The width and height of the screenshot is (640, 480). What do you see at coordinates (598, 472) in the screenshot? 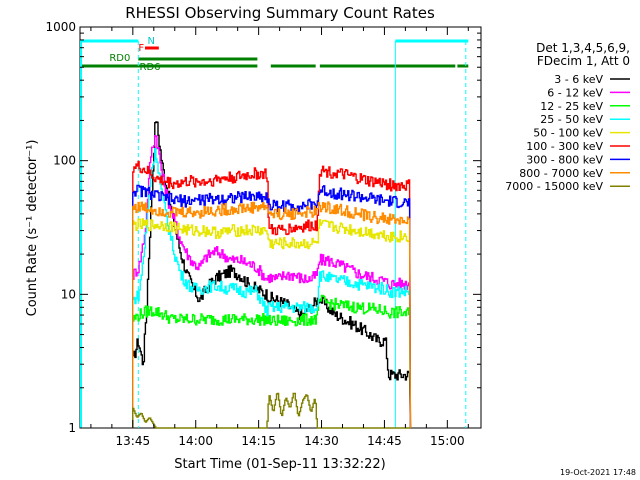
I see `timestamp: 19-Oct-2021 17:48` at bounding box center [598, 472].